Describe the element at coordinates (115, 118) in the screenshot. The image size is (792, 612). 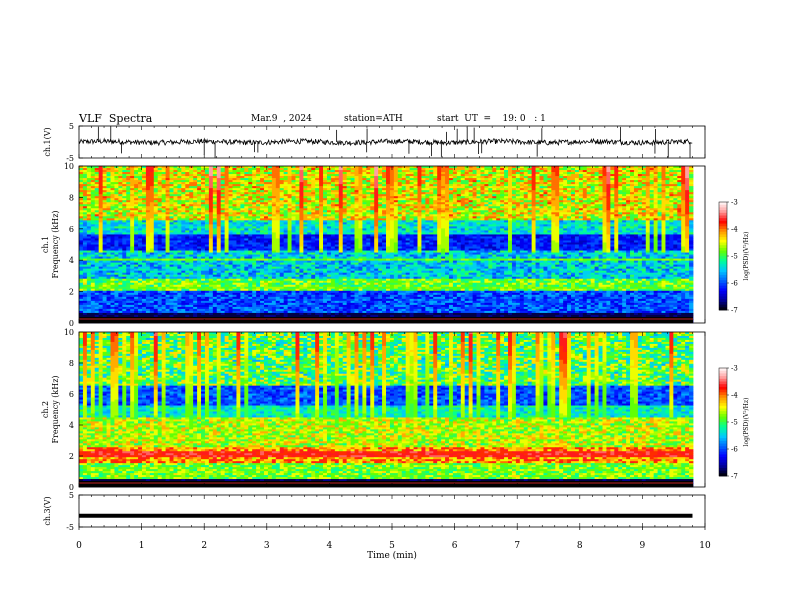
I see `figure-title: VLF Spectra` at that location.